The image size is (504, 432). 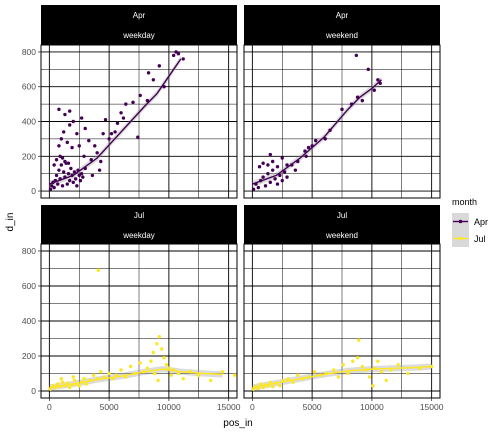 What do you see at coordinates (464, 202) in the screenshot?
I see `legend-title: month` at bounding box center [464, 202].